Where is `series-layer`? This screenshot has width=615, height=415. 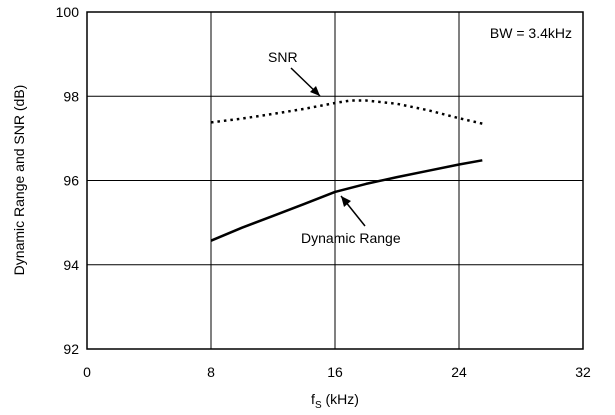
series-layer is located at coordinates (346, 171).